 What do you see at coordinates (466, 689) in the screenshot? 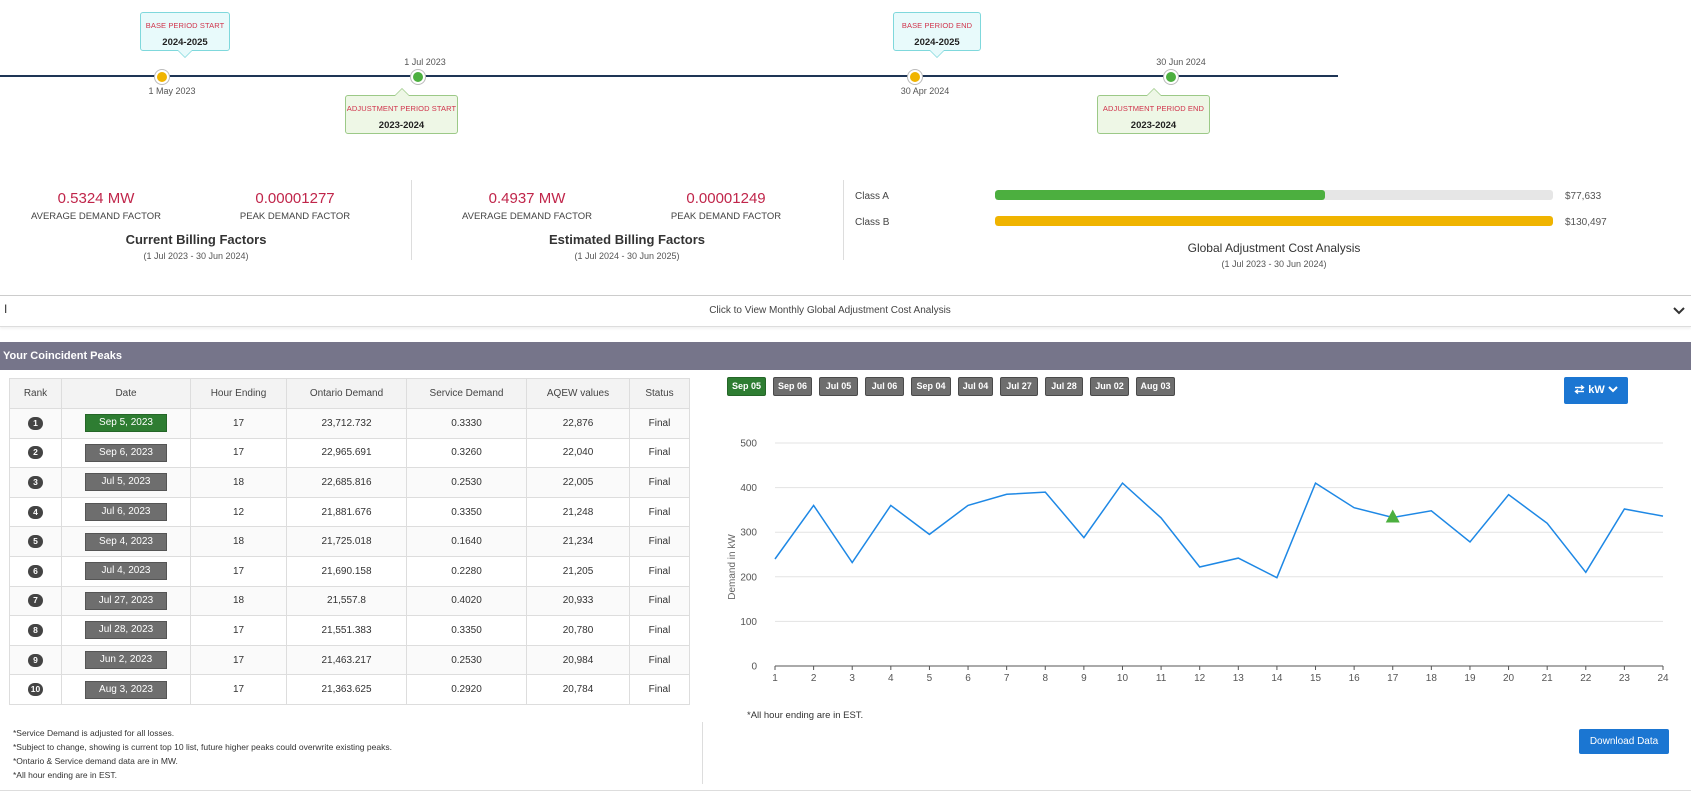
I see `service-demand-cell: 0.2920` at bounding box center [466, 689].